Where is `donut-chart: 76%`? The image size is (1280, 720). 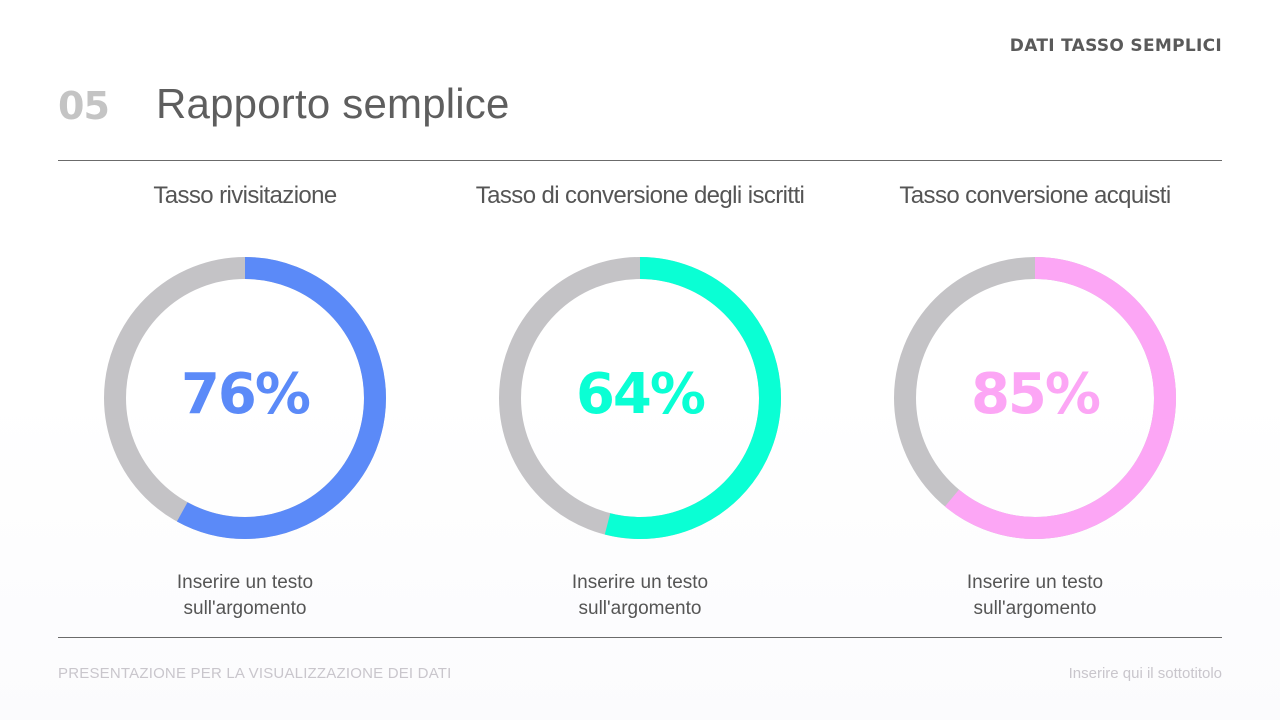
donut-chart: 76% is located at coordinates (245, 398).